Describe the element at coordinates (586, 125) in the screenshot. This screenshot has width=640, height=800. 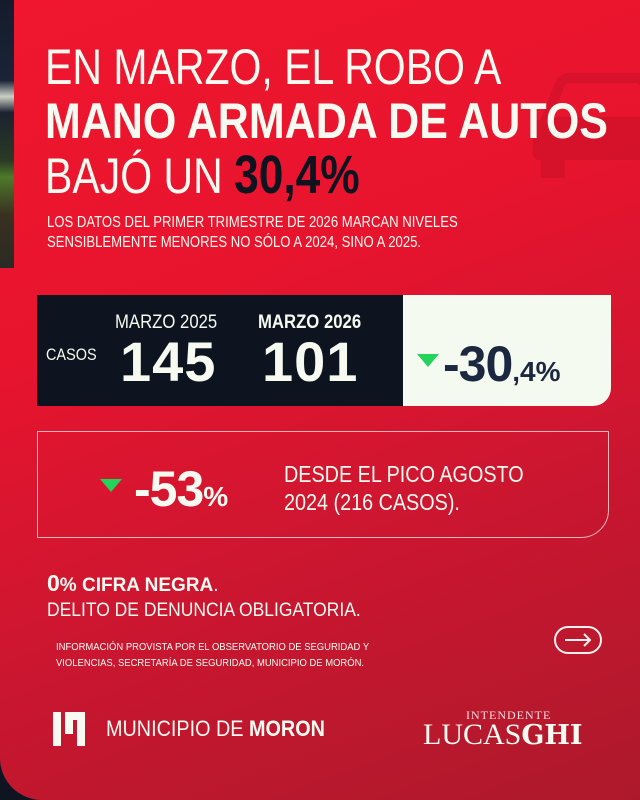
I see `car-icon` at that location.